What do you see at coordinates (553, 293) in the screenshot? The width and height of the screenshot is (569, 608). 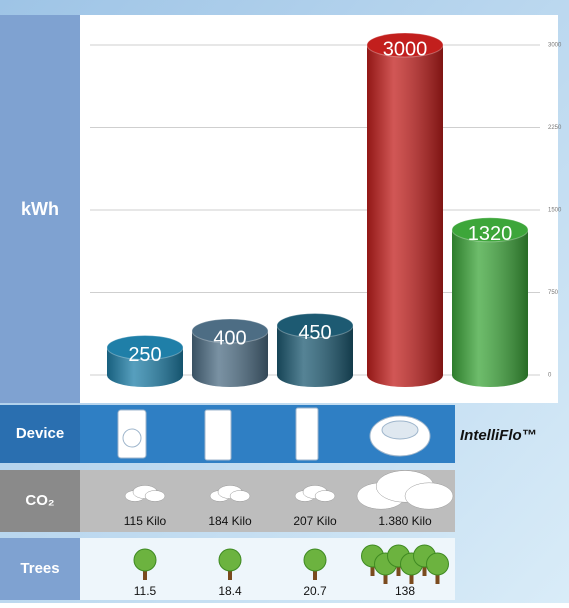 I see `y-tick-label: 750` at bounding box center [553, 293].